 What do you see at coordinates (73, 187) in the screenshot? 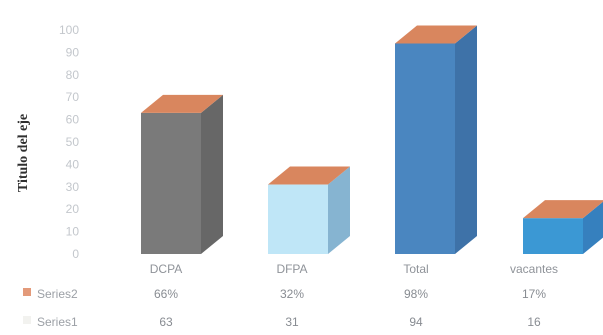
I see `y-tick-label: 30` at bounding box center [73, 187].